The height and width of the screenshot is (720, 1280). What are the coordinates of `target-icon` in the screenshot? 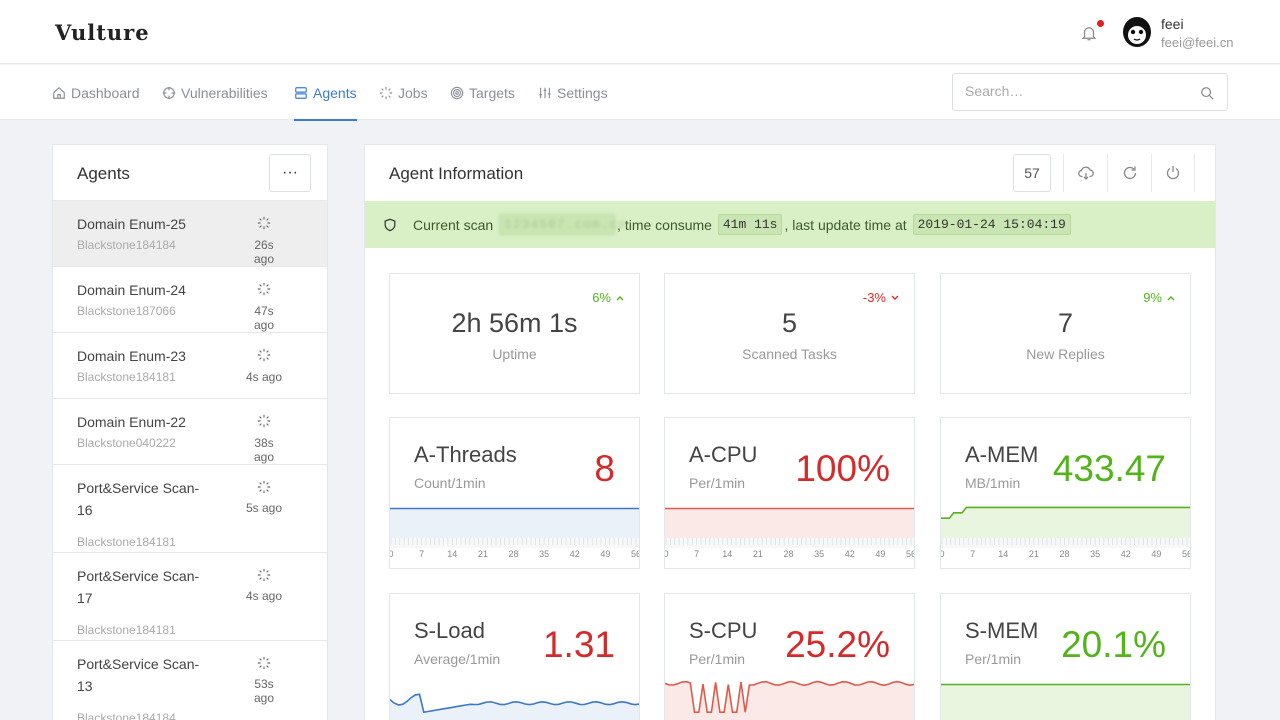 It's located at (457, 92).